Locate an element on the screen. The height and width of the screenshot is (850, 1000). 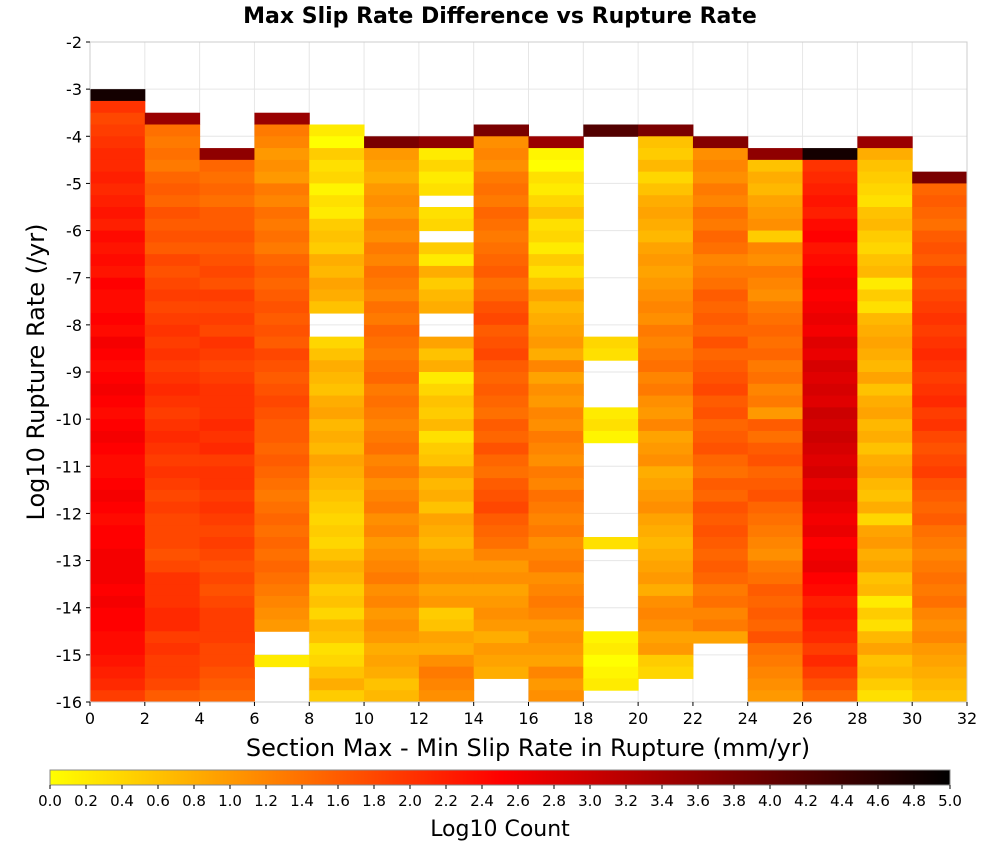
colorbar-tick-label: 2.0 is located at coordinates (410, 801).